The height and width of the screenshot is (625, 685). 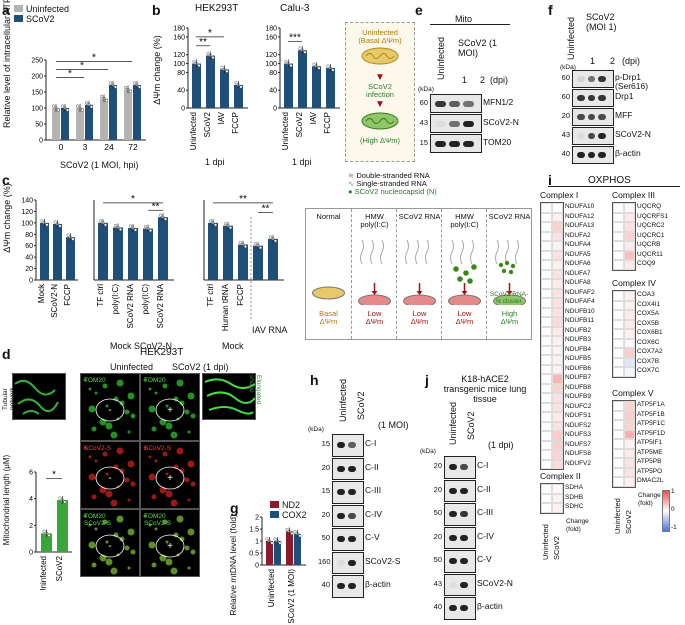 What do you see at coordinates (649, 244) in the screenshot?
I see `gene-label: UQCRB` at bounding box center [649, 244].